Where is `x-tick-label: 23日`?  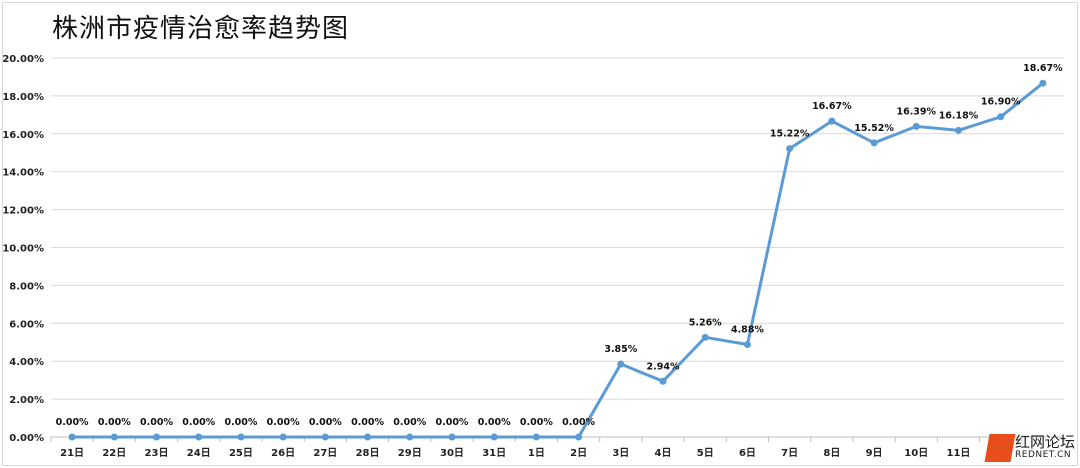
x-tick-label: 23日 is located at coordinates (157, 453).